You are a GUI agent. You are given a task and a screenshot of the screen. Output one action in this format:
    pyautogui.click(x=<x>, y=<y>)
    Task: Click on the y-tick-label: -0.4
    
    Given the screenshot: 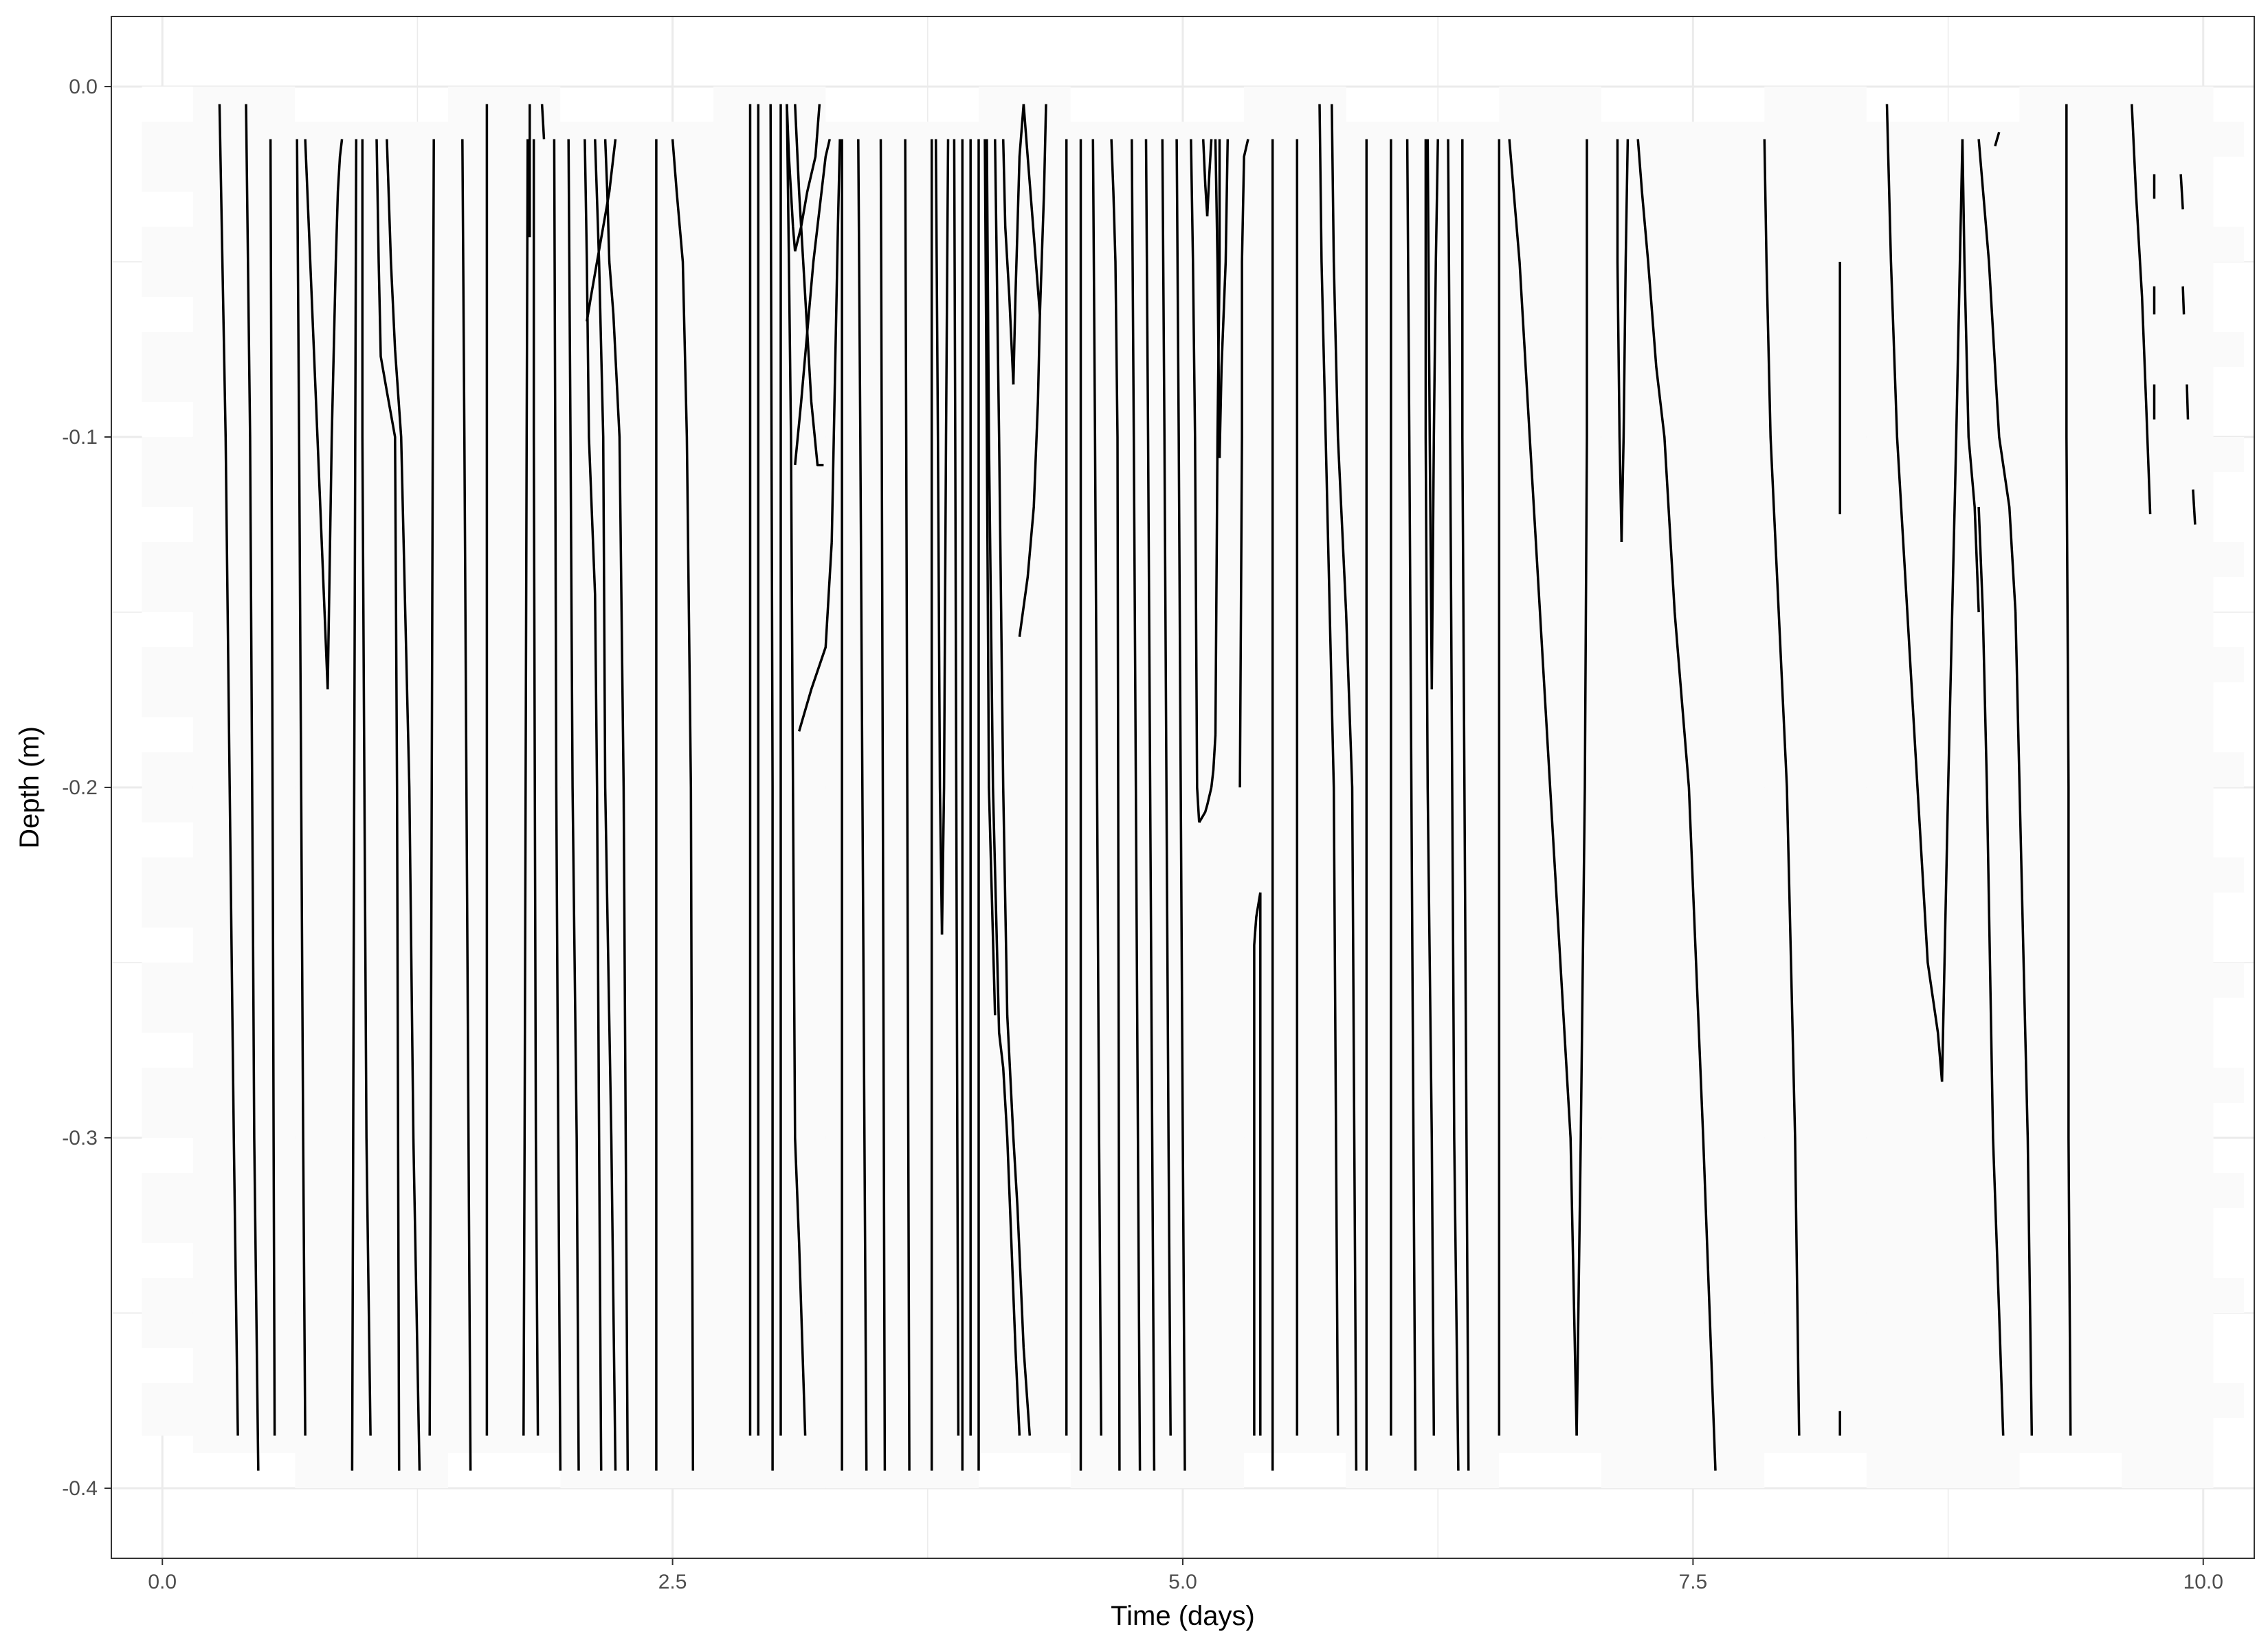 What is the action you would take?
    pyautogui.click(x=80, y=1488)
    